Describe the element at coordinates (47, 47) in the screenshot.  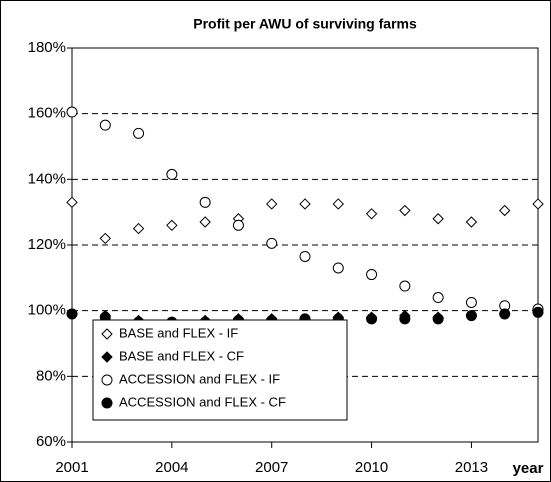
I see `y-tick-label: 180%` at that location.